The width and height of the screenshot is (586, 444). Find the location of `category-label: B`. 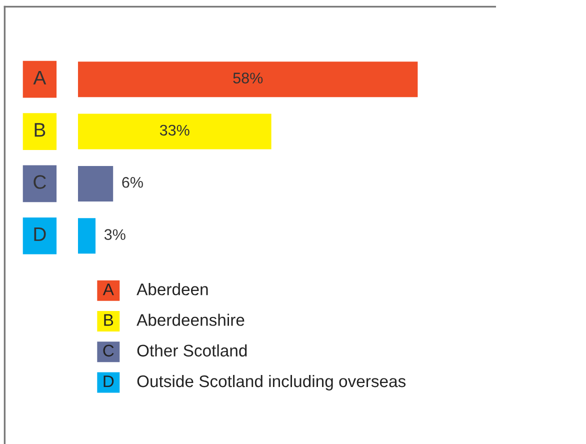

category-label: B is located at coordinates (109, 320).